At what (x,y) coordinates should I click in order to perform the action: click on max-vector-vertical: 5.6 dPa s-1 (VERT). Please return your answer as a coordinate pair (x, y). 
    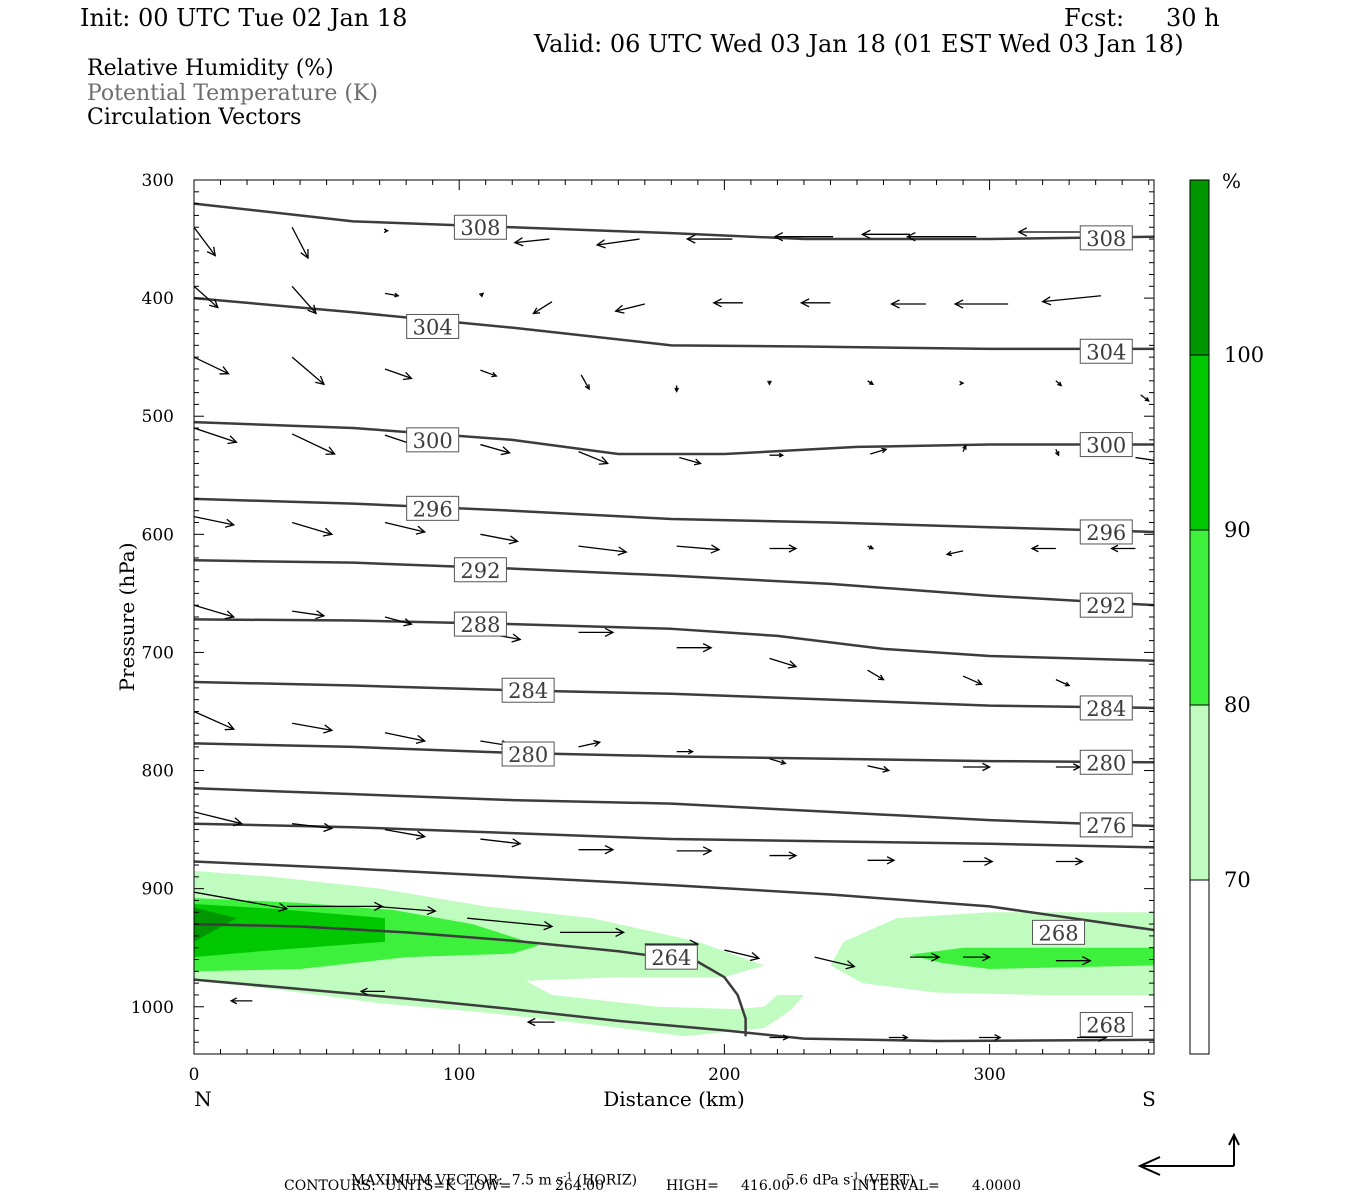
    Looking at the image, I should click on (846, 1174).